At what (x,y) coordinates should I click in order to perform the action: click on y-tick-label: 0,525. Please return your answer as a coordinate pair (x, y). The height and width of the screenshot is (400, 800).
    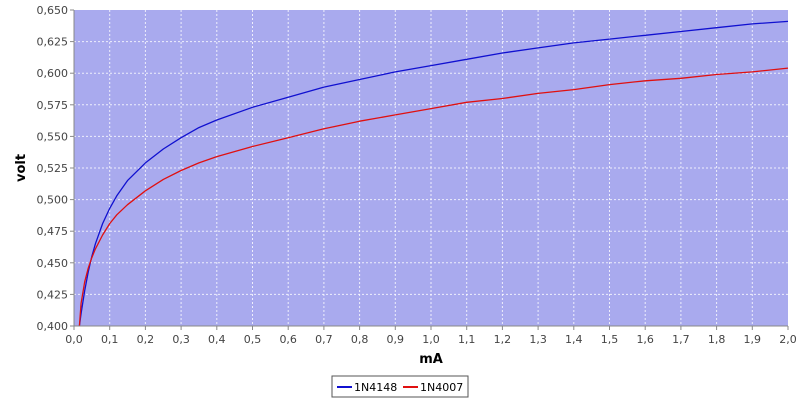
    Looking at the image, I should click on (53, 168).